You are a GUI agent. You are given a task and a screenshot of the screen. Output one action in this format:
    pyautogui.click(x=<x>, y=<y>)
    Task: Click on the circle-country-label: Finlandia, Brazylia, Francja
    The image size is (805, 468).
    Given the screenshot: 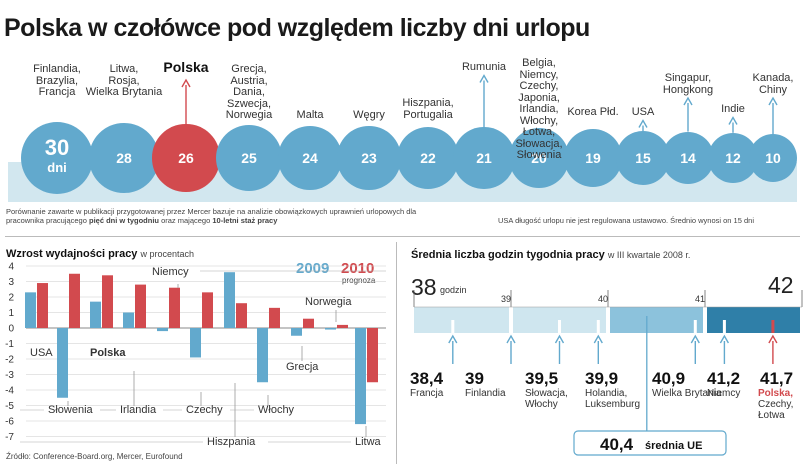 What is the action you would take?
    pyautogui.click(x=57, y=80)
    